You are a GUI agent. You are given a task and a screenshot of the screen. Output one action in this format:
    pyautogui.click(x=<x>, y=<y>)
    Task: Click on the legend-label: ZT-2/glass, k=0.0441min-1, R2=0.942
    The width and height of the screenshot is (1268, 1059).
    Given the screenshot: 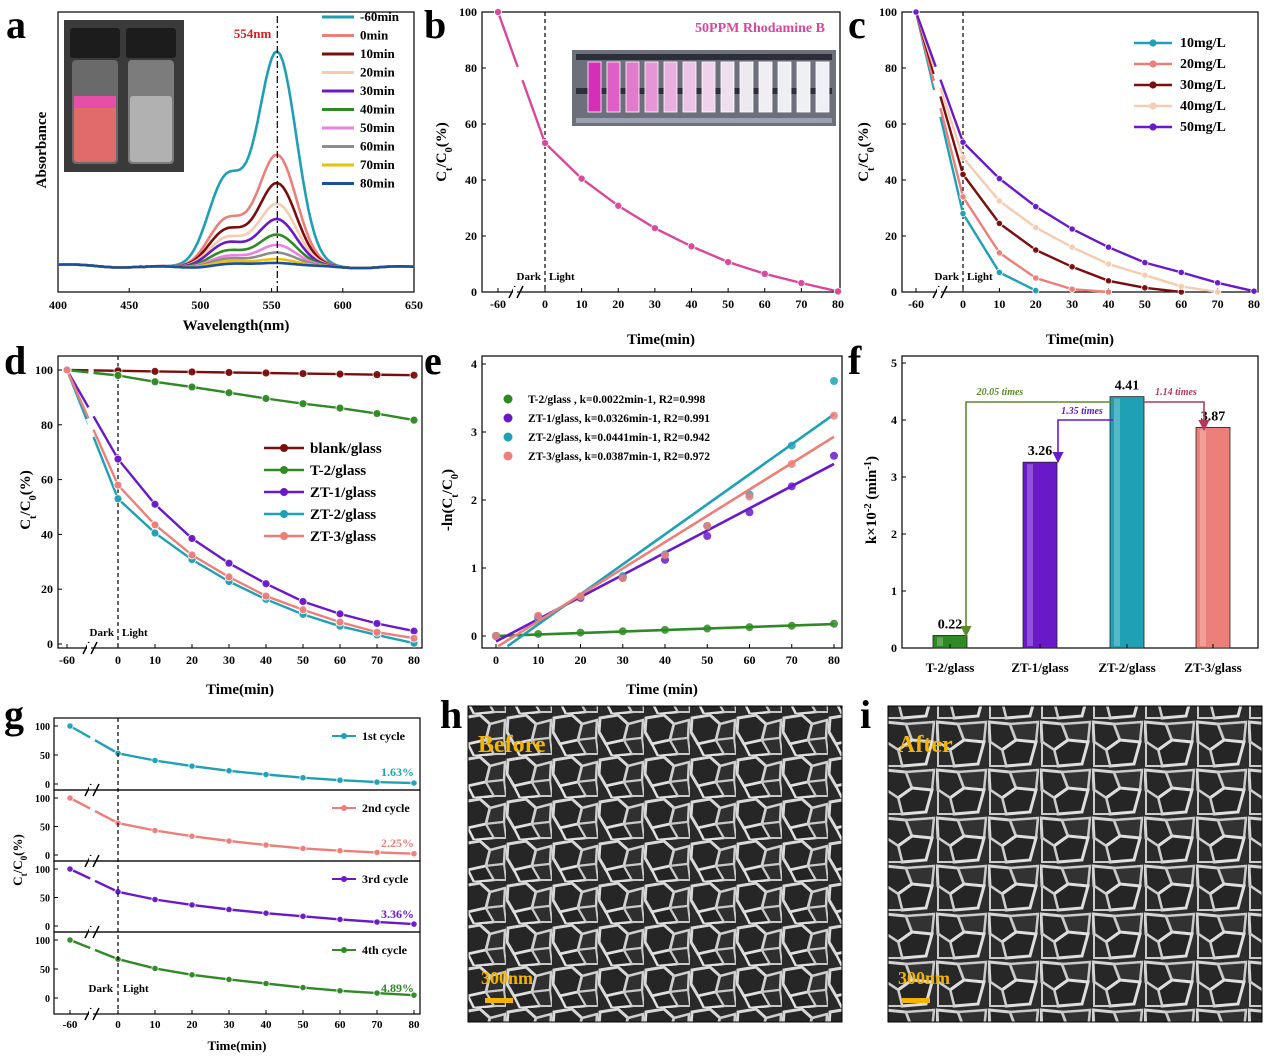 What is the action you would take?
    pyautogui.click(x=619, y=438)
    